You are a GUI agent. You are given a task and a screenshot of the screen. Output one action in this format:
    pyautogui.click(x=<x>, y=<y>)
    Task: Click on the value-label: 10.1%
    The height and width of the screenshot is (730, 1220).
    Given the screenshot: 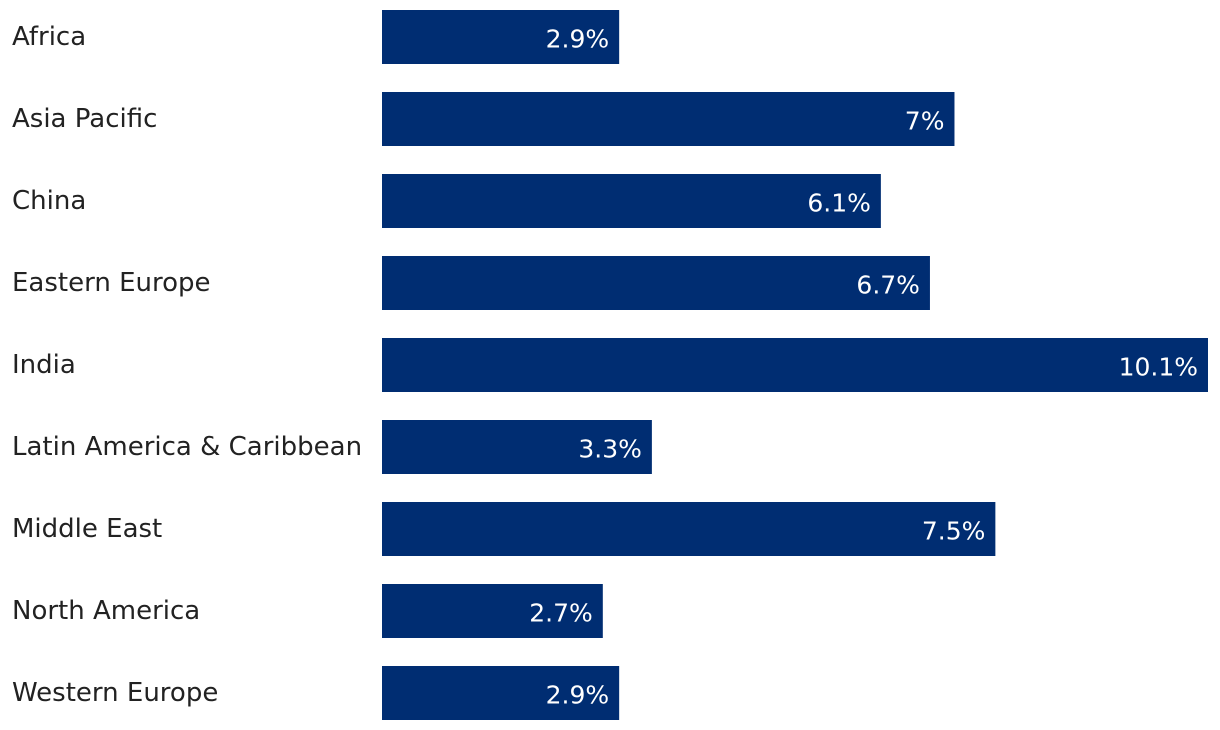 What is the action you would take?
    pyautogui.click(x=1158, y=367)
    